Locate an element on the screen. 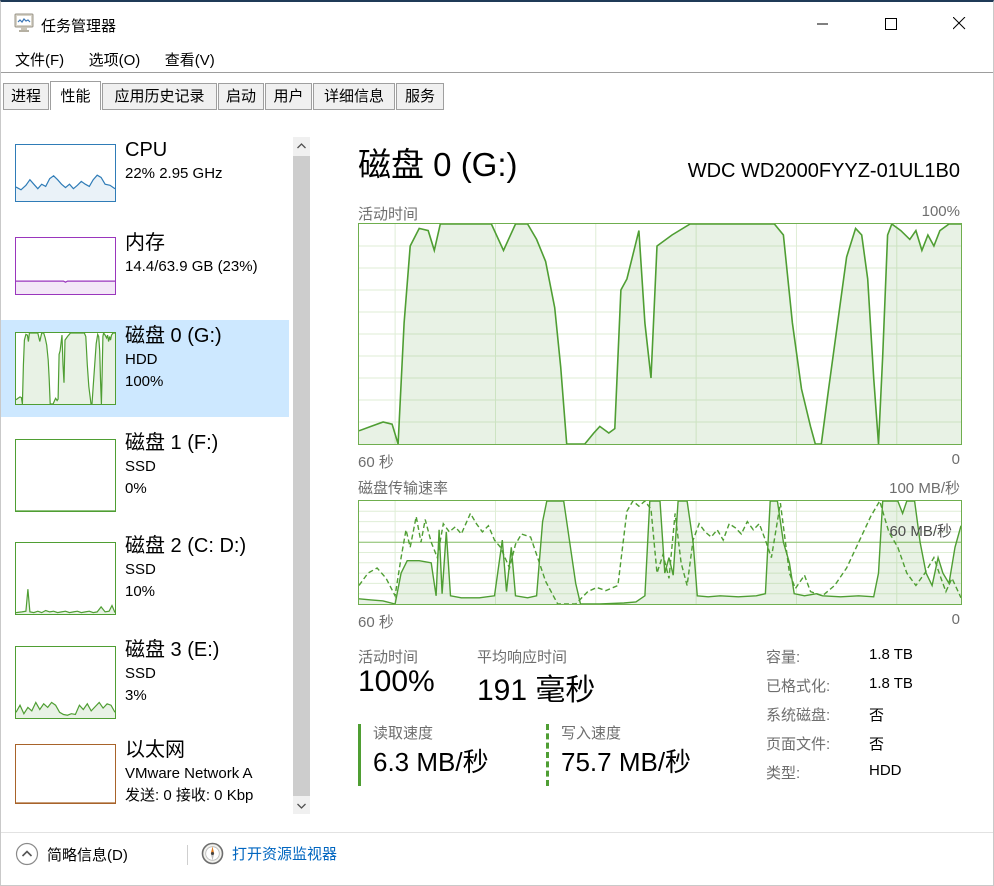 Image resolution: width=994 pixels, height=886 pixels. memory-usage-text: 14.4/63.9 GB (23%) is located at coordinates (191, 266).